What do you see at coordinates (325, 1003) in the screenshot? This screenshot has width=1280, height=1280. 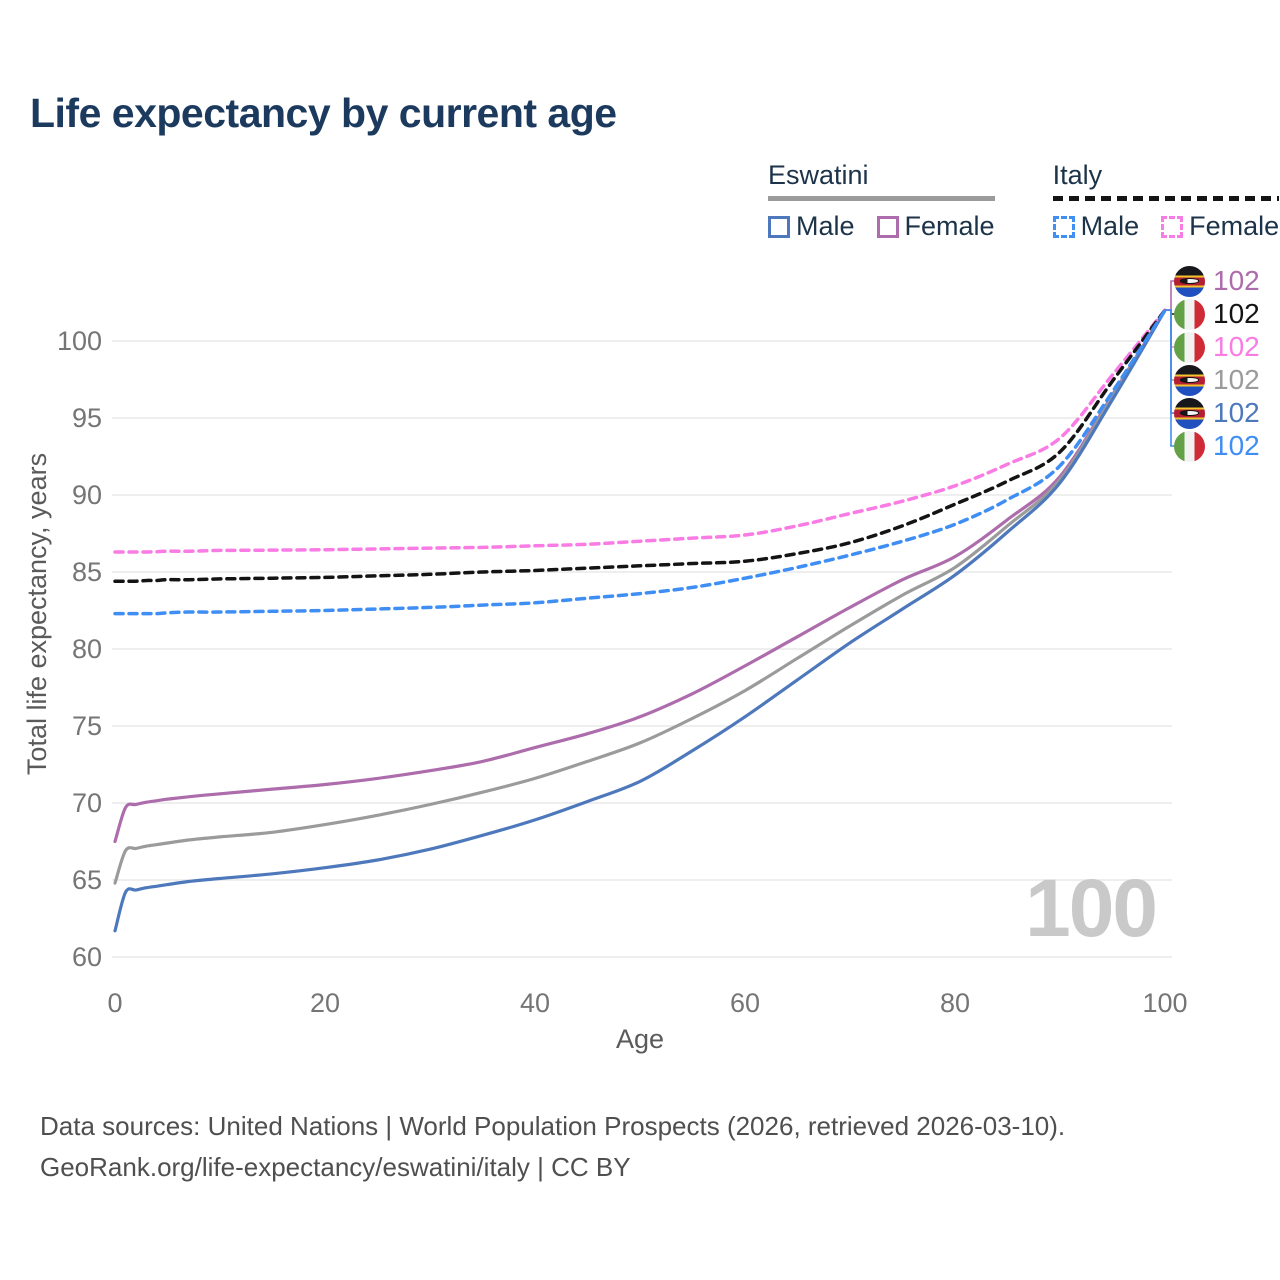 I see `x-tick-20: 20` at bounding box center [325, 1003].